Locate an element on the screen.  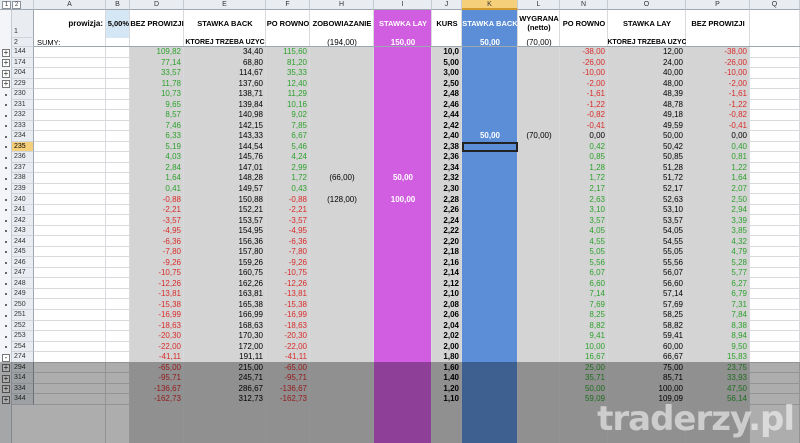
cell-po-rowno-2: -2,00 is located at coordinates (595, 83).